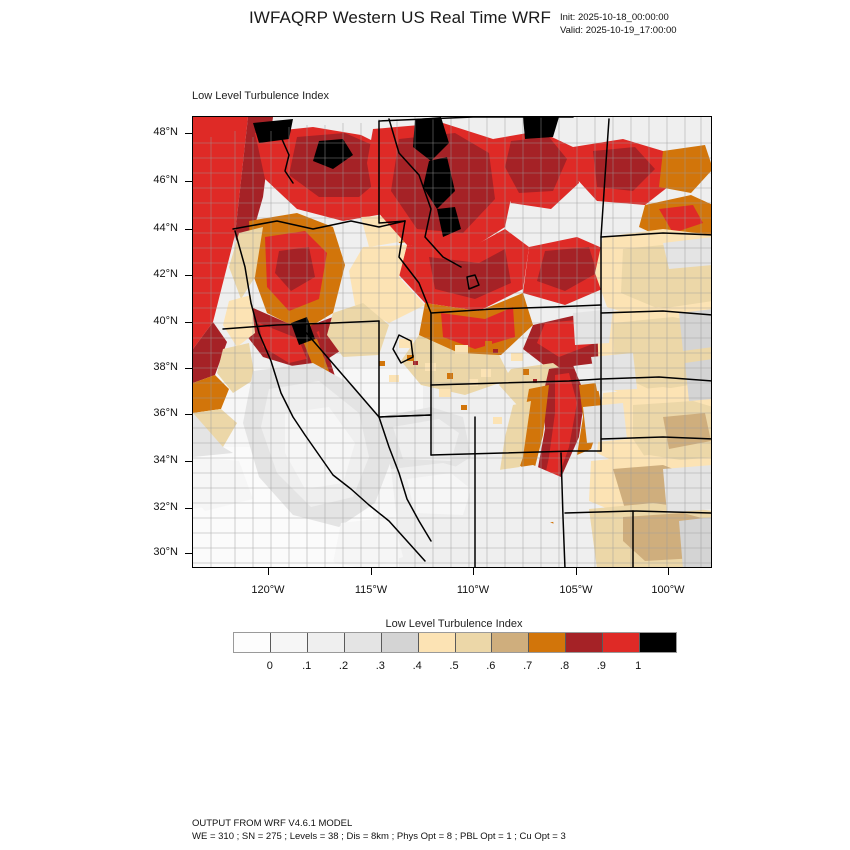  I want to click on y-tick-label: 48°N, so click(165, 132).